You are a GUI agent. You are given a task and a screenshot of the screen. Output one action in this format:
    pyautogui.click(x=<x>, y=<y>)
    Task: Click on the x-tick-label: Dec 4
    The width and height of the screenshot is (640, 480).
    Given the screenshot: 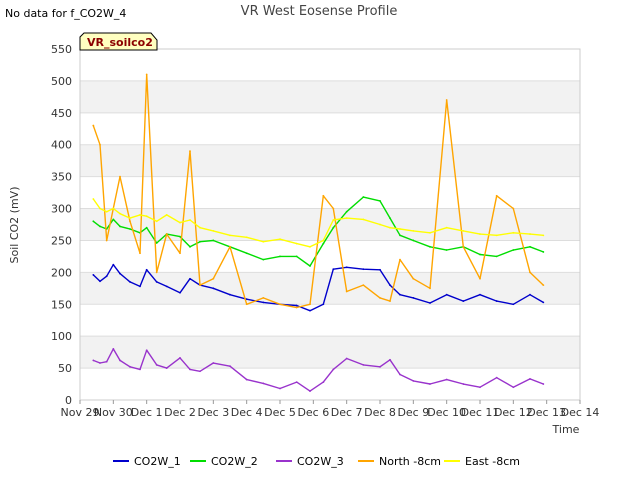 What is the action you would take?
    pyautogui.click(x=247, y=412)
    